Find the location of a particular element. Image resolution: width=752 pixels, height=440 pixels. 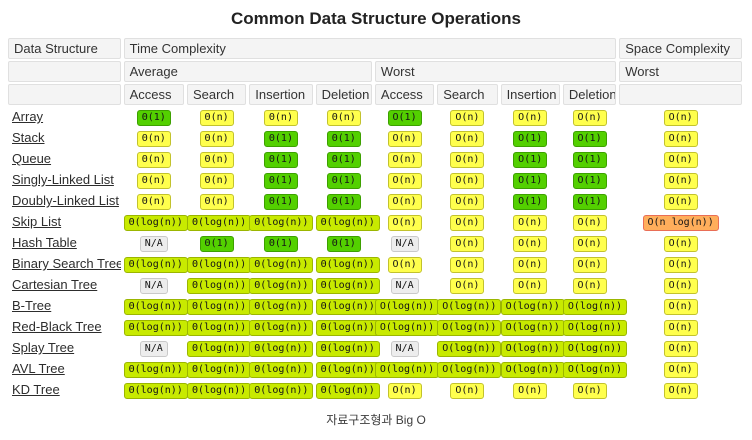

header-avg-search: Search is located at coordinates (216, 94).